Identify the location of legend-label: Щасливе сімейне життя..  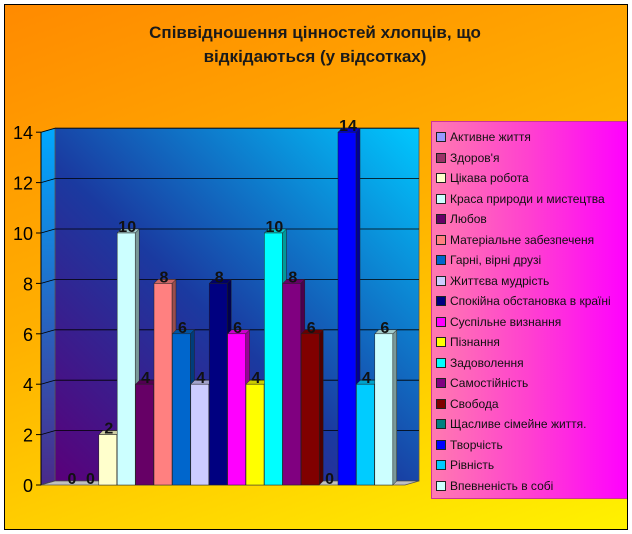
(518, 424).